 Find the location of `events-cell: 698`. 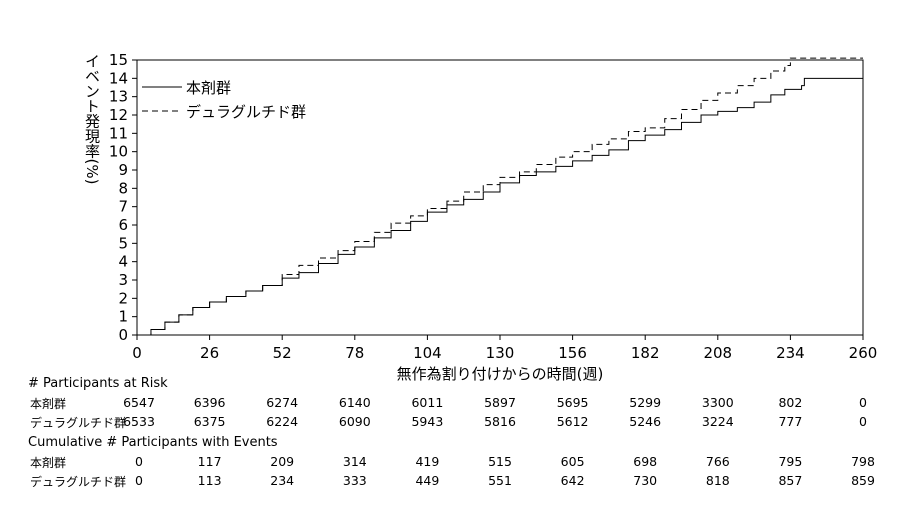

events-cell: 698 is located at coordinates (645, 461).